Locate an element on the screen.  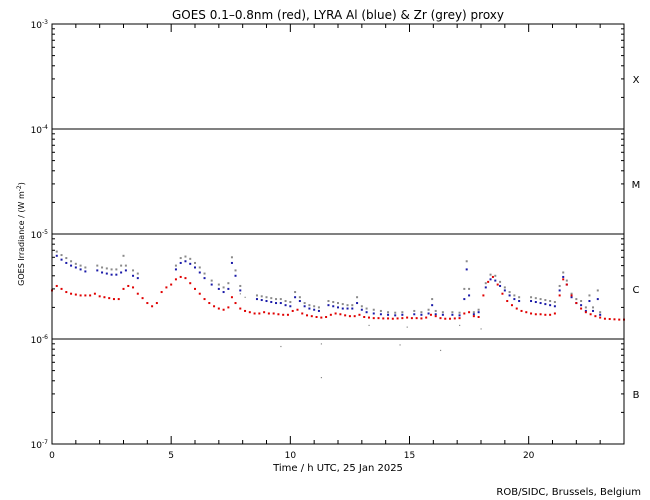
y-axis-label-main: GOES Irradiance / (W m is located at coordinates (21, 238).